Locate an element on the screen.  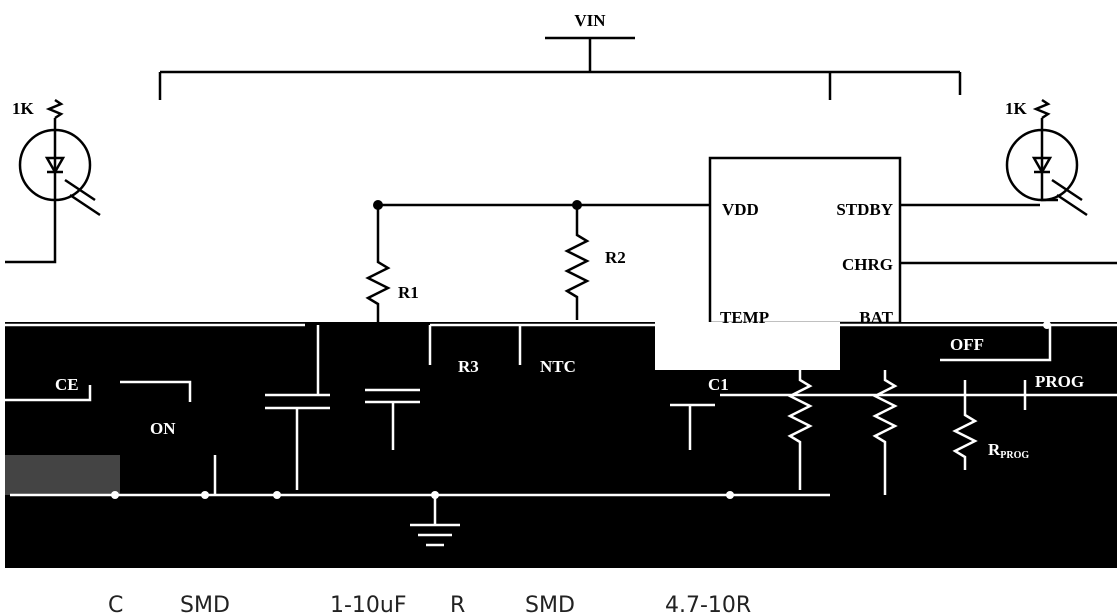
label-r3: R3 is located at coordinates (468, 366).